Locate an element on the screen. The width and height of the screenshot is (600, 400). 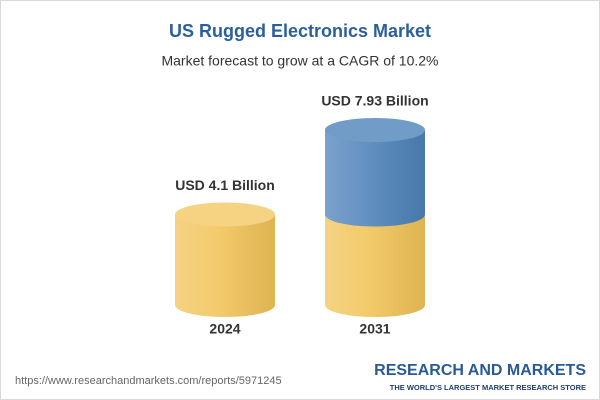
category-label: 2024 is located at coordinates (224, 329).